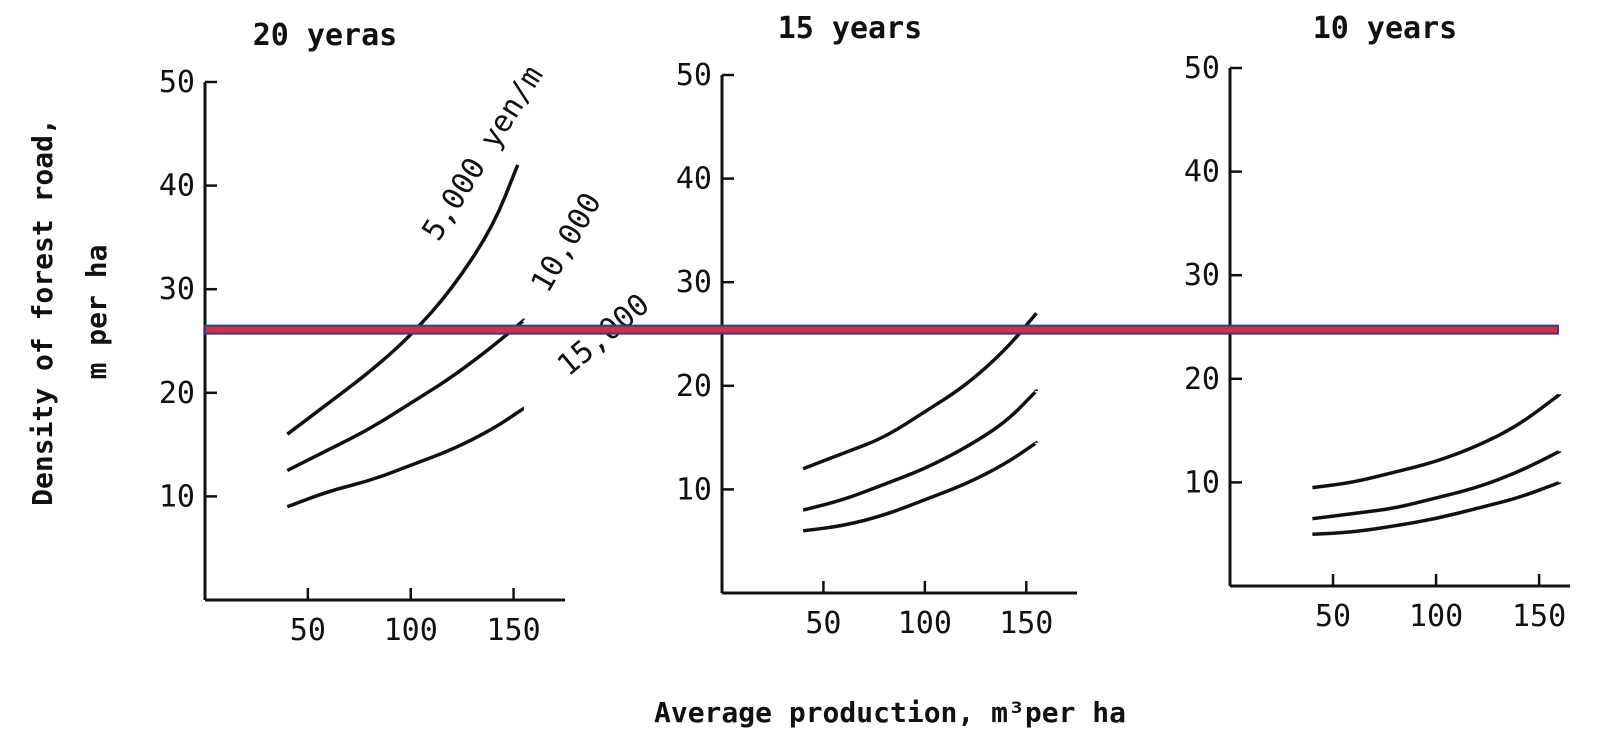  What do you see at coordinates (604, 335) in the screenshot?
I see `curve-label-3: 15,000` at bounding box center [604, 335].